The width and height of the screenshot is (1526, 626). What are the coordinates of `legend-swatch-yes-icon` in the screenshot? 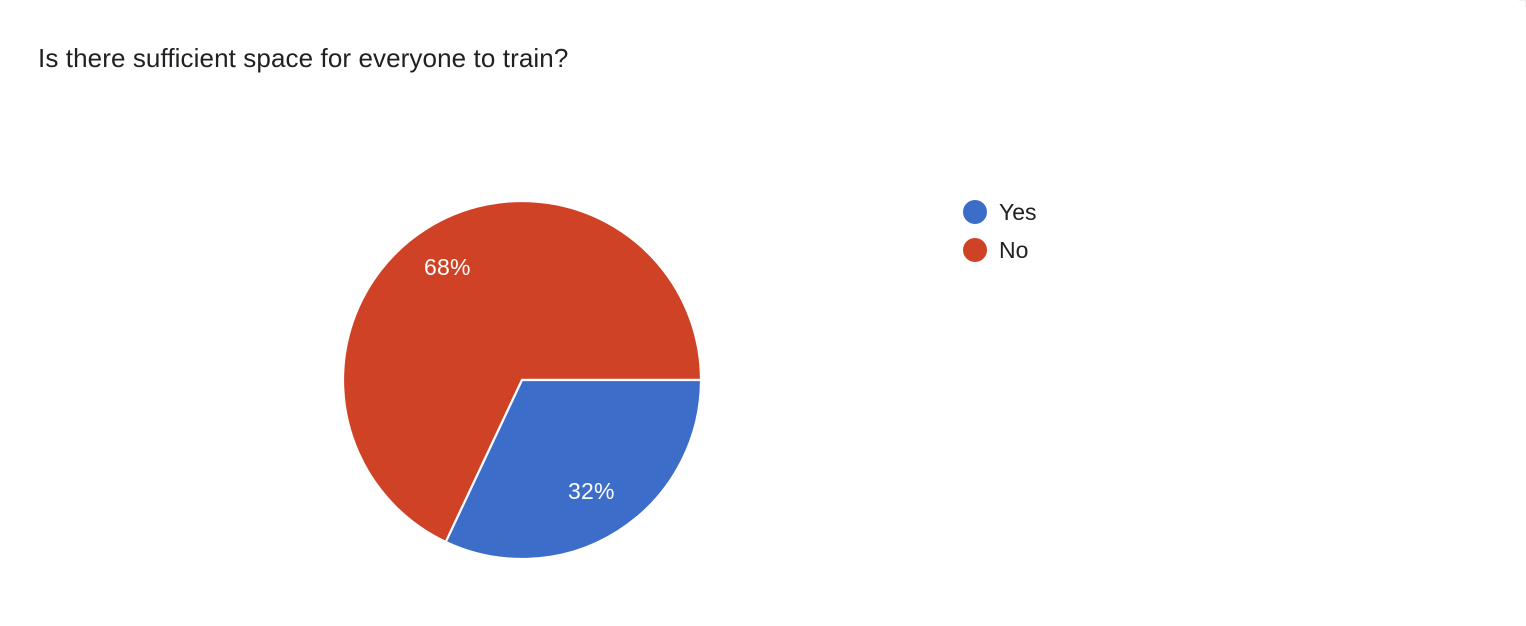 It's located at (975, 211).